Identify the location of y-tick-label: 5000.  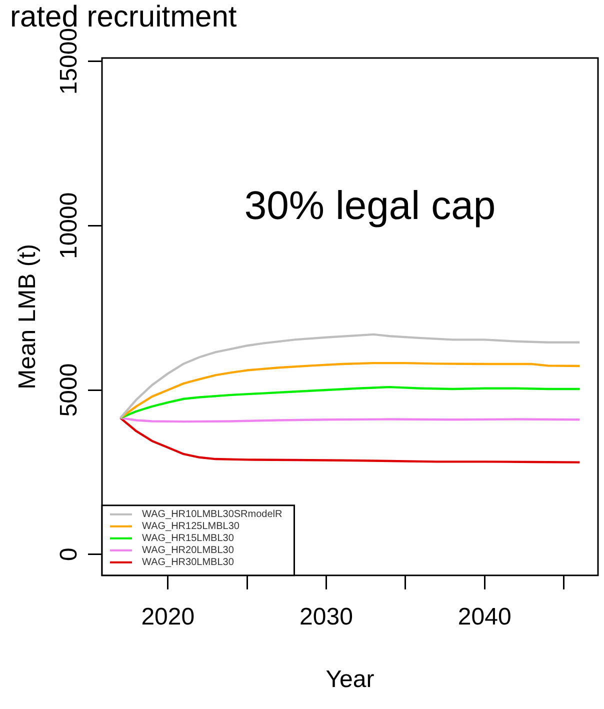
(69, 390).